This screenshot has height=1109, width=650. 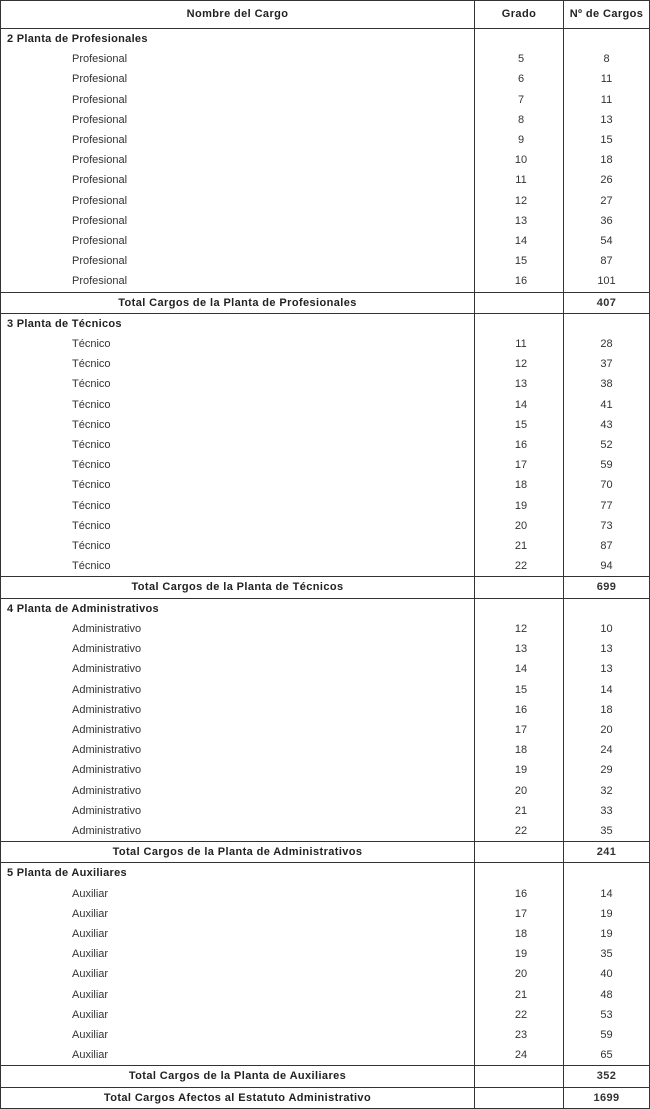 I want to click on table-row: Profesional 12 27, so click(x=325, y=200).